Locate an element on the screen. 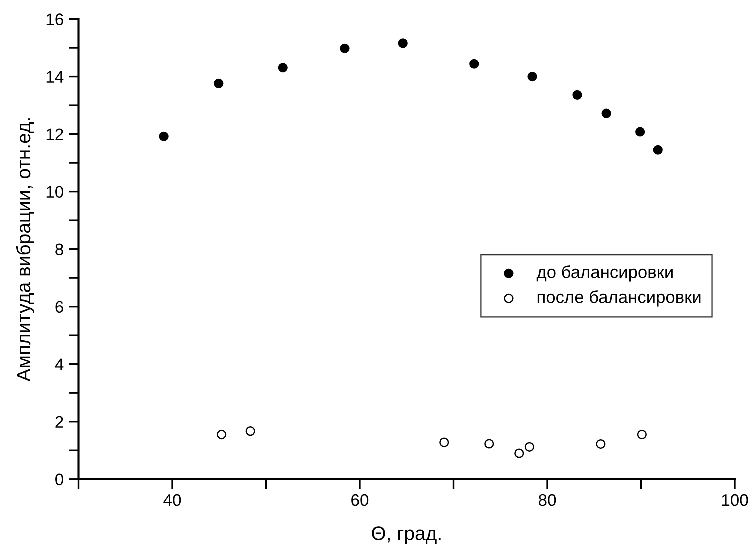  y-tick-label: 16 is located at coordinates (55, 20).